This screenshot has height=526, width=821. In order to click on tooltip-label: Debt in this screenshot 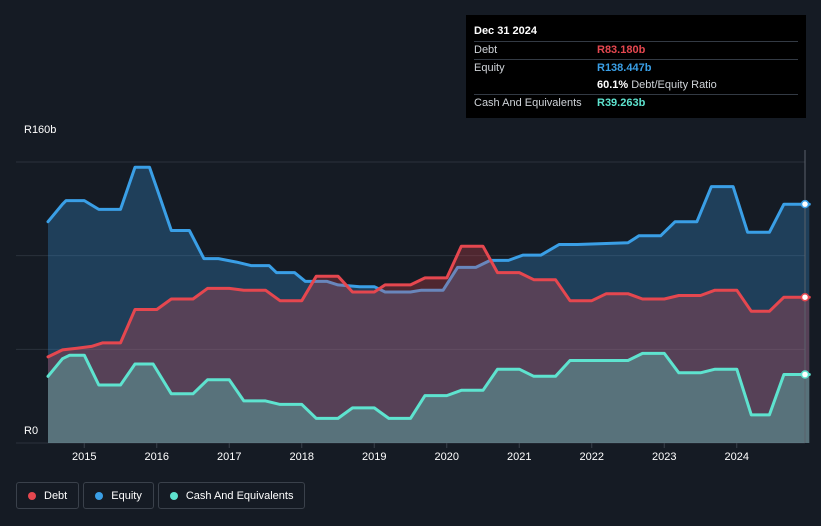, I will do `click(486, 50)`.